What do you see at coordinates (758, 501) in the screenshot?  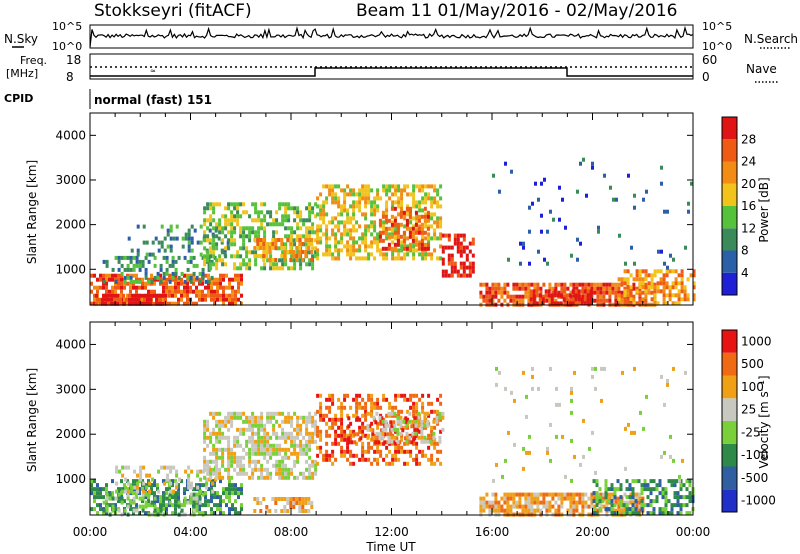 I see `colorbar-tick-label: -1000` at bounding box center [758, 501].